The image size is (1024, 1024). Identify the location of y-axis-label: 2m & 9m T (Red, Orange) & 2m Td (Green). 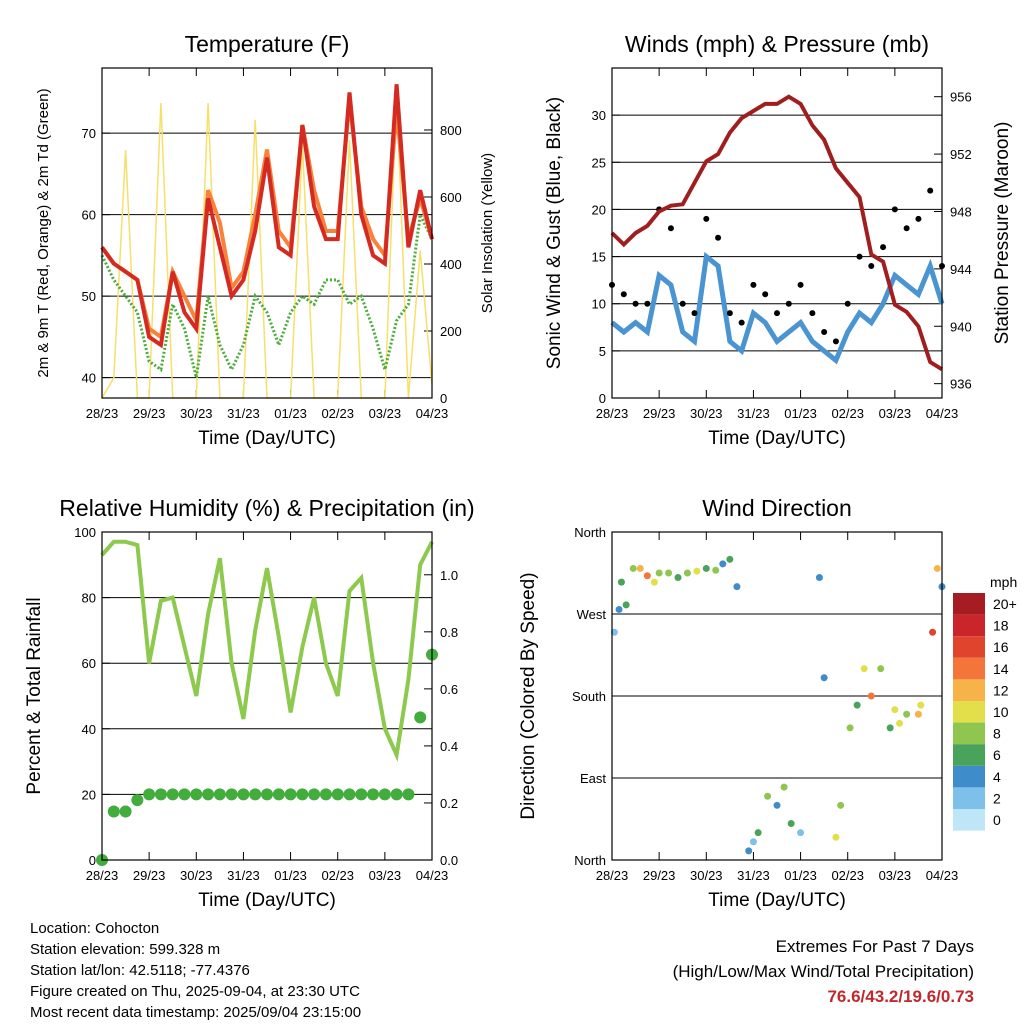
(43, 232).